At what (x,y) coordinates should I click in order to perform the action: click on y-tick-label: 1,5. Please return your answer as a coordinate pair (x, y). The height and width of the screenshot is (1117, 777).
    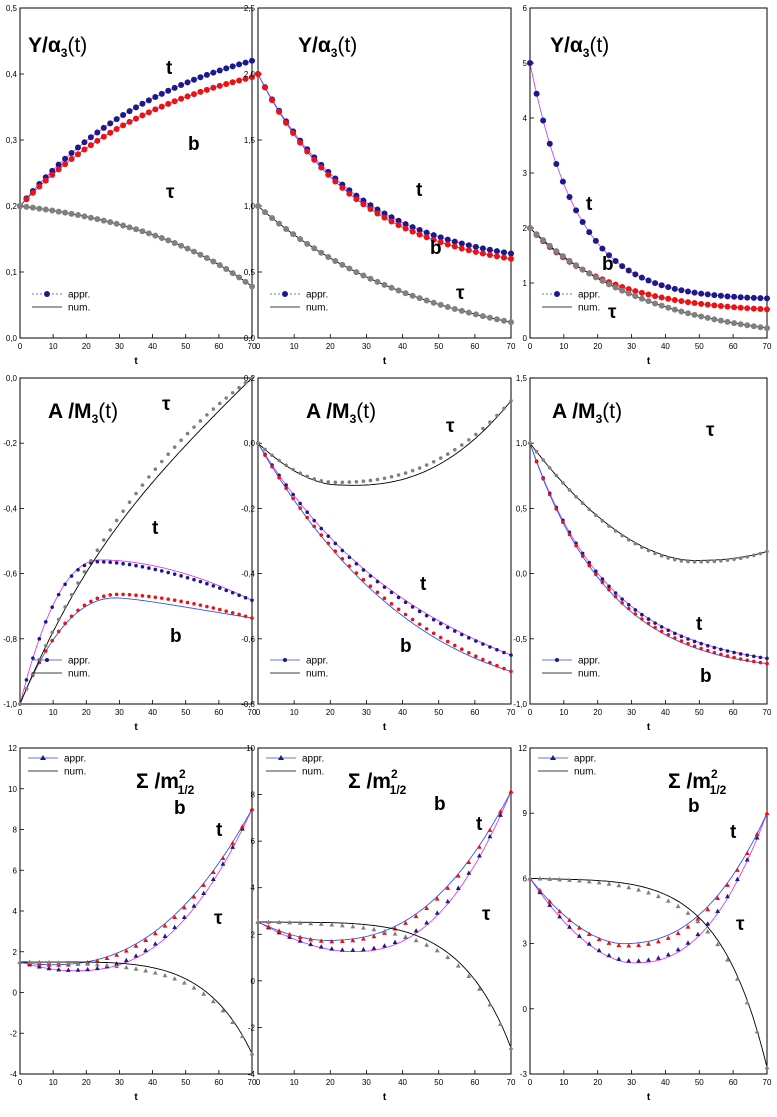
    Looking at the image, I should click on (250, 140).